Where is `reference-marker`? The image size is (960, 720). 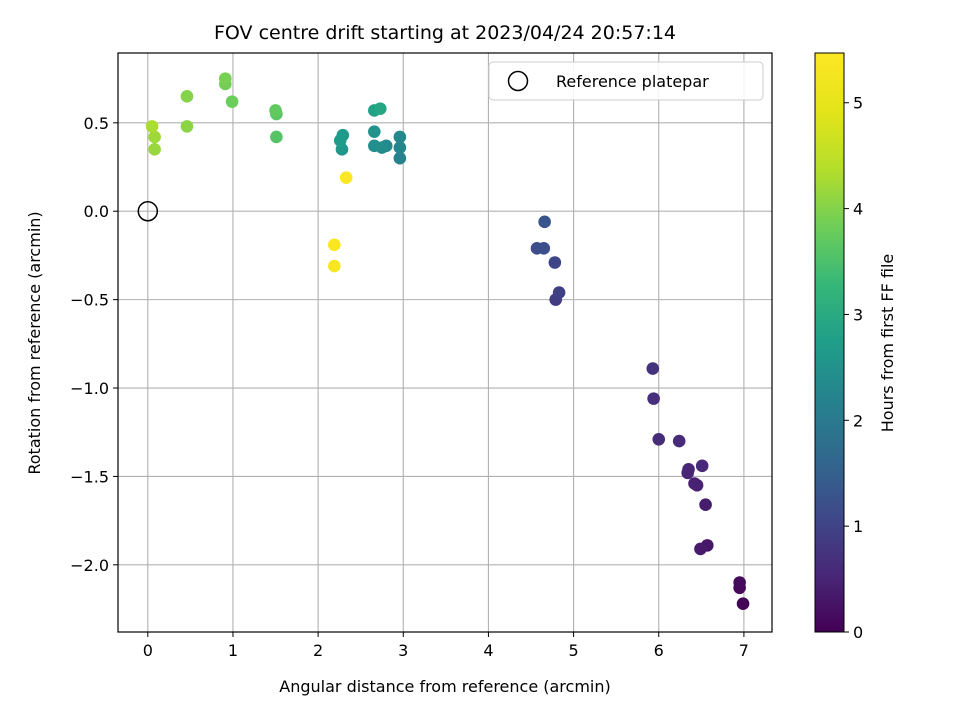 reference-marker is located at coordinates (148, 211).